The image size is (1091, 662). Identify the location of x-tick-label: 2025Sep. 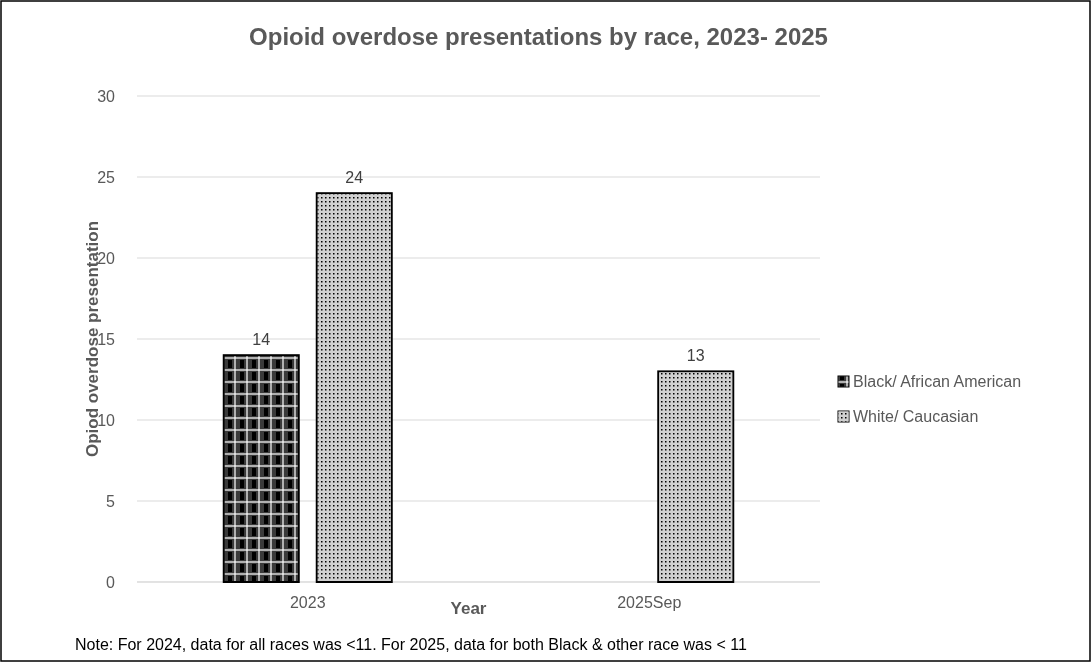
(649, 602).